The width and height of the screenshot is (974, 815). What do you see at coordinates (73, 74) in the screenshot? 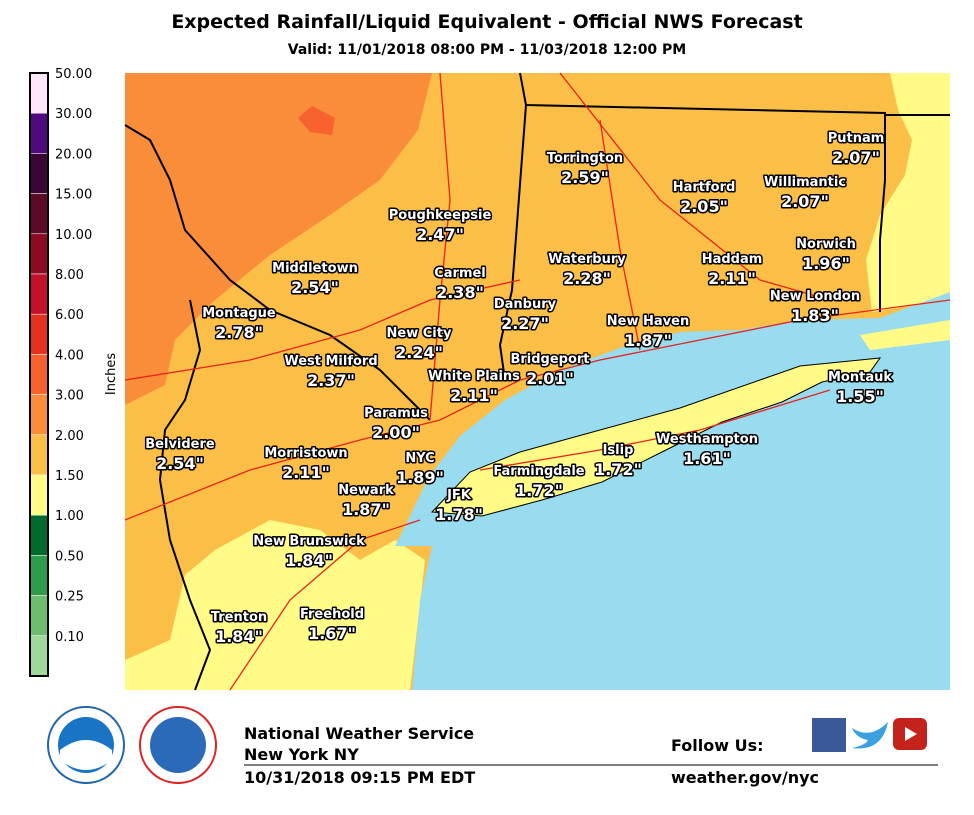
I see `legend-label: 50.00` at bounding box center [73, 74].